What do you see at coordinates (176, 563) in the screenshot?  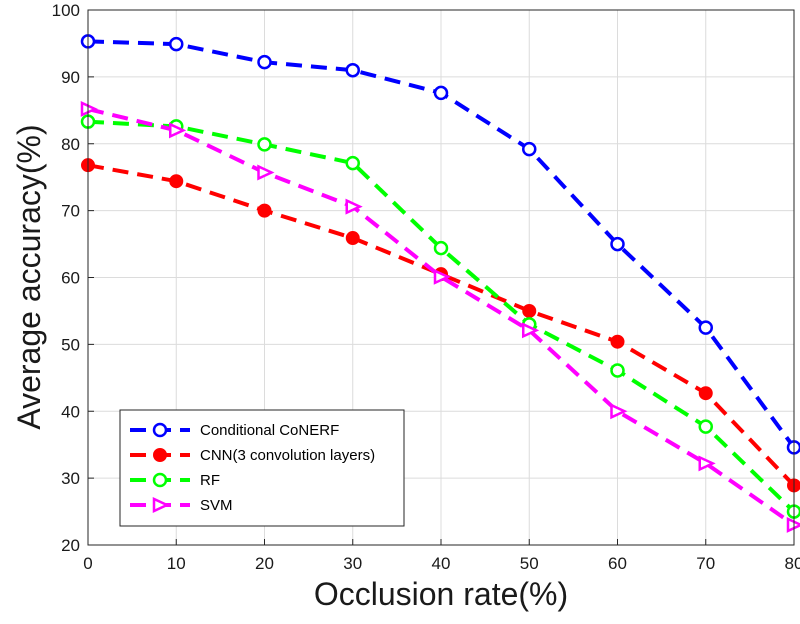 I see `x-tick-label: 10` at bounding box center [176, 563].